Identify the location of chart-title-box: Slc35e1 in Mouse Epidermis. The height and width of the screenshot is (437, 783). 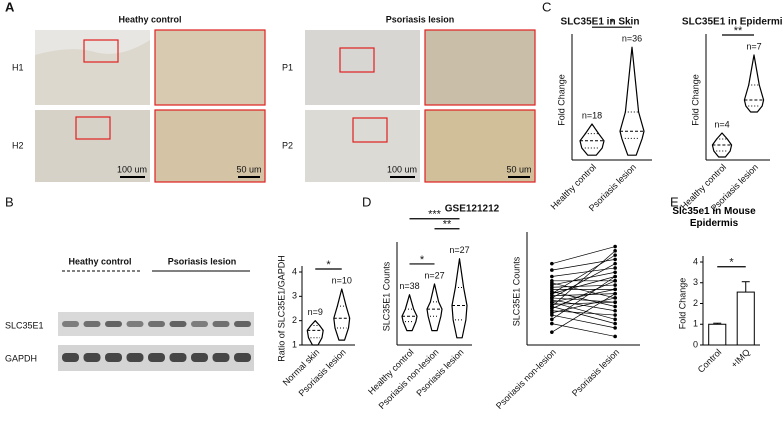
(714, 217).